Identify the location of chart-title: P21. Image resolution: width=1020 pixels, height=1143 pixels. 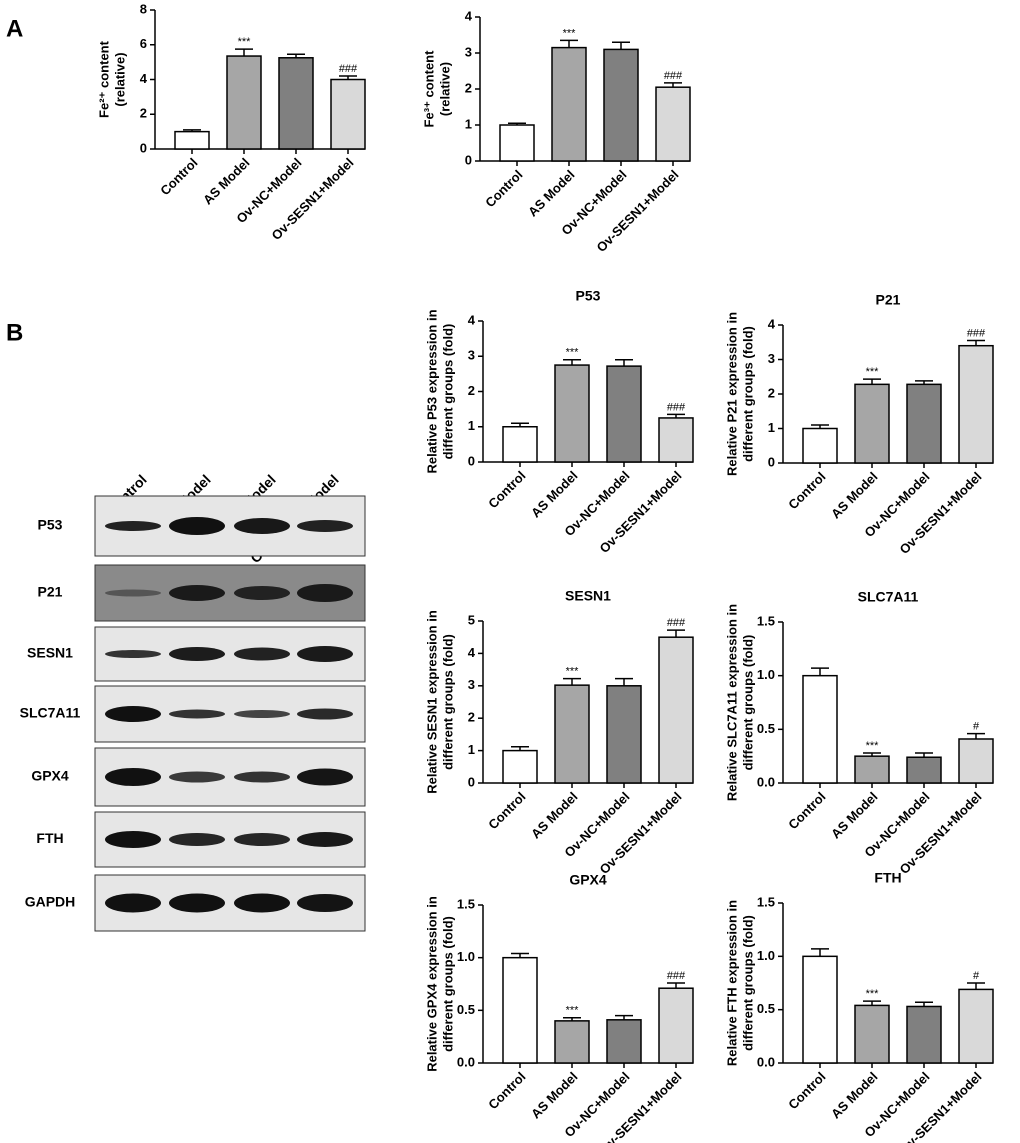
(888, 300).